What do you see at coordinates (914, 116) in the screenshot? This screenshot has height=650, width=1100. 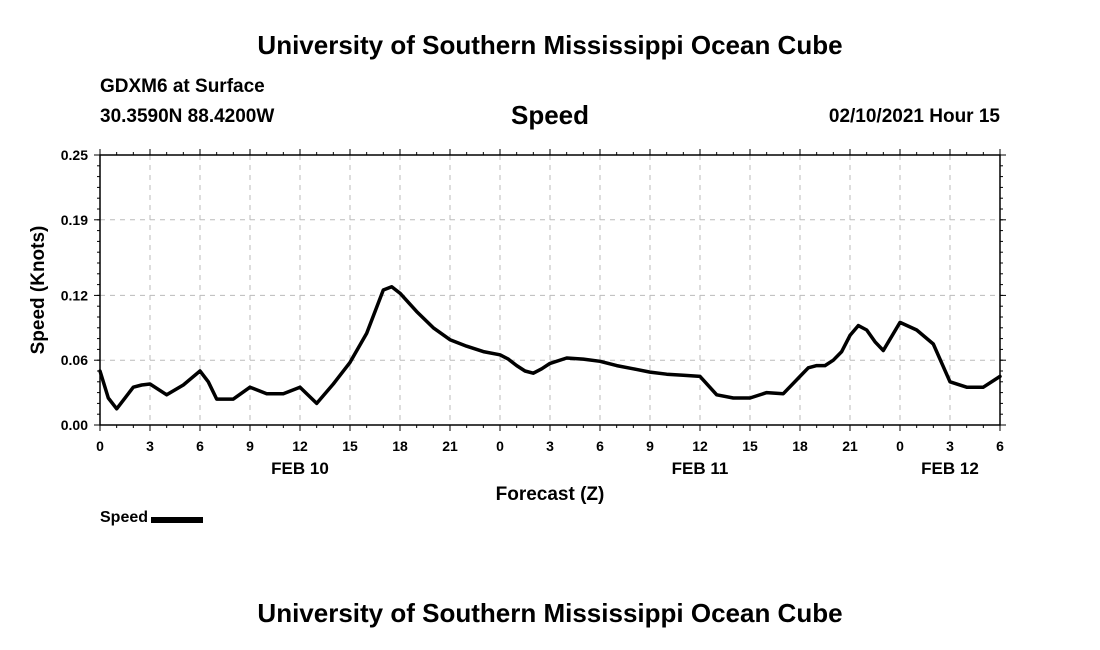 I see `datetime-label: 02/10/2021 Hour 15` at bounding box center [914, 116].